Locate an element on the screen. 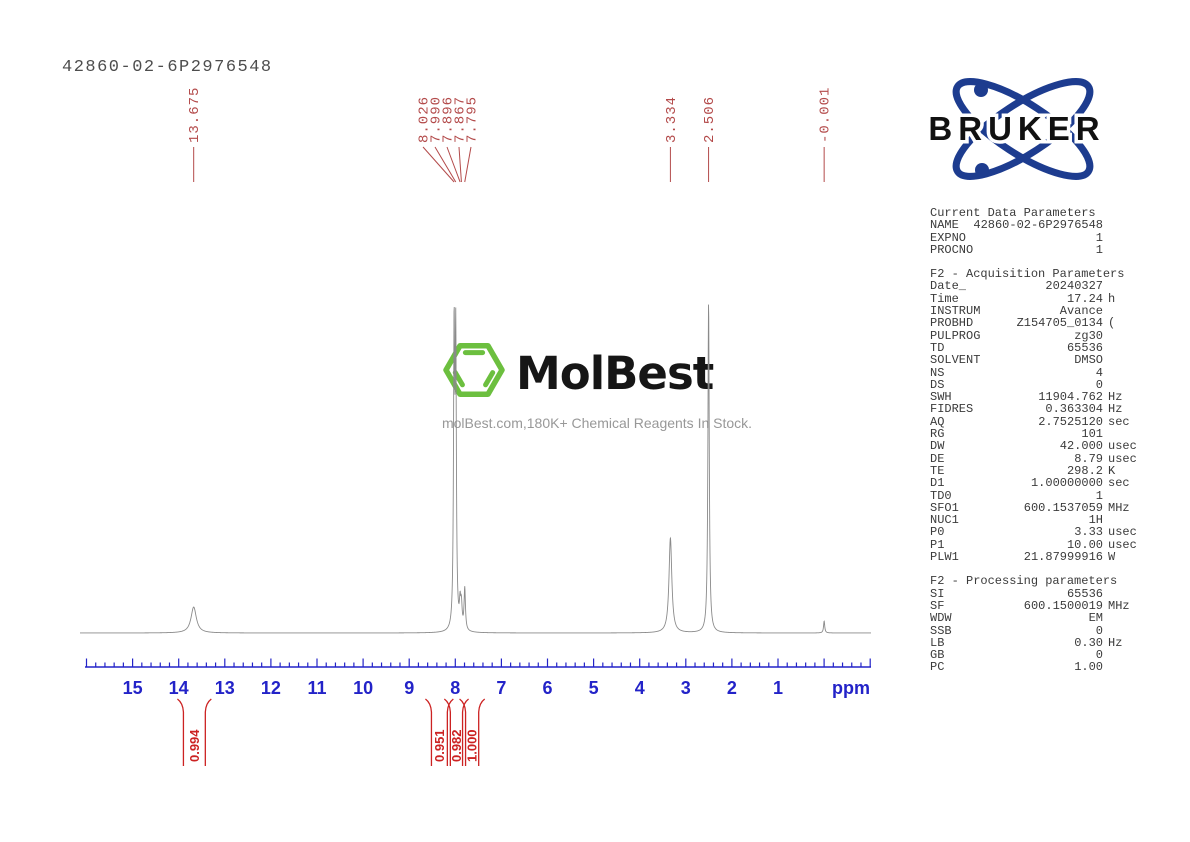 This screenshot has height=842, width=1190. param-name: FIDRES is located at coordinates (952, 409).